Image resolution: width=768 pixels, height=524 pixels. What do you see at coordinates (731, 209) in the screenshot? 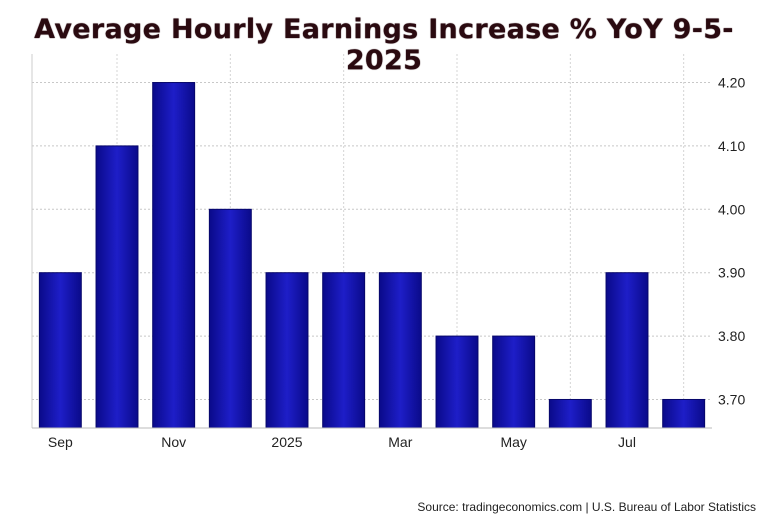
I see `y-tick-label: 4.00` at bounding box center [731, 209].